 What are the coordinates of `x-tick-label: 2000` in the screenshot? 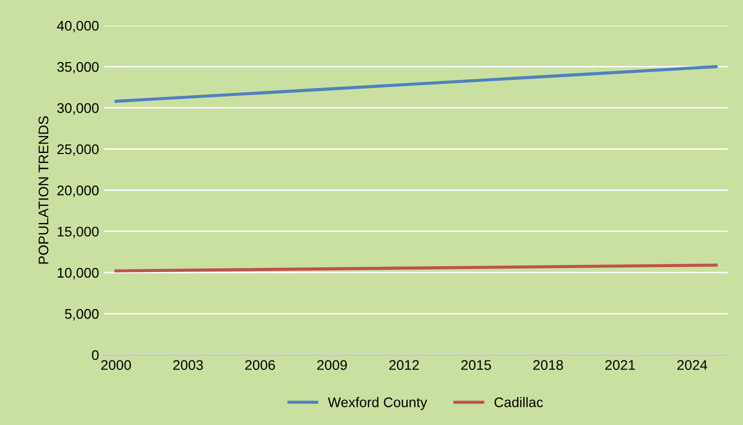 It's located at (116, 365).